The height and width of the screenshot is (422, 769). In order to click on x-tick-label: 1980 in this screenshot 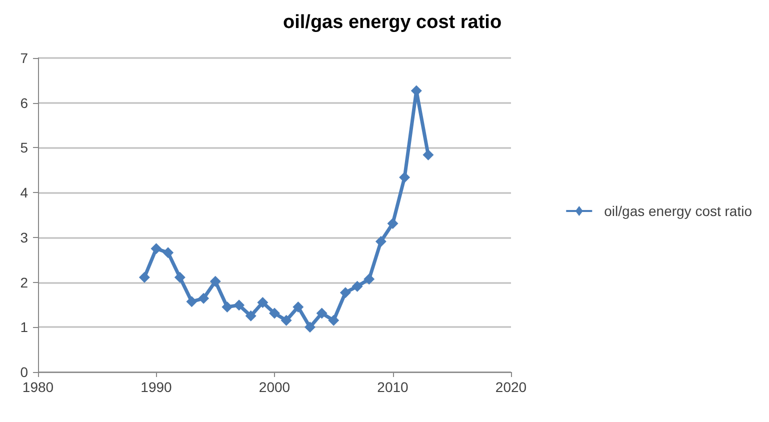, I will do `click(38, 387)`.